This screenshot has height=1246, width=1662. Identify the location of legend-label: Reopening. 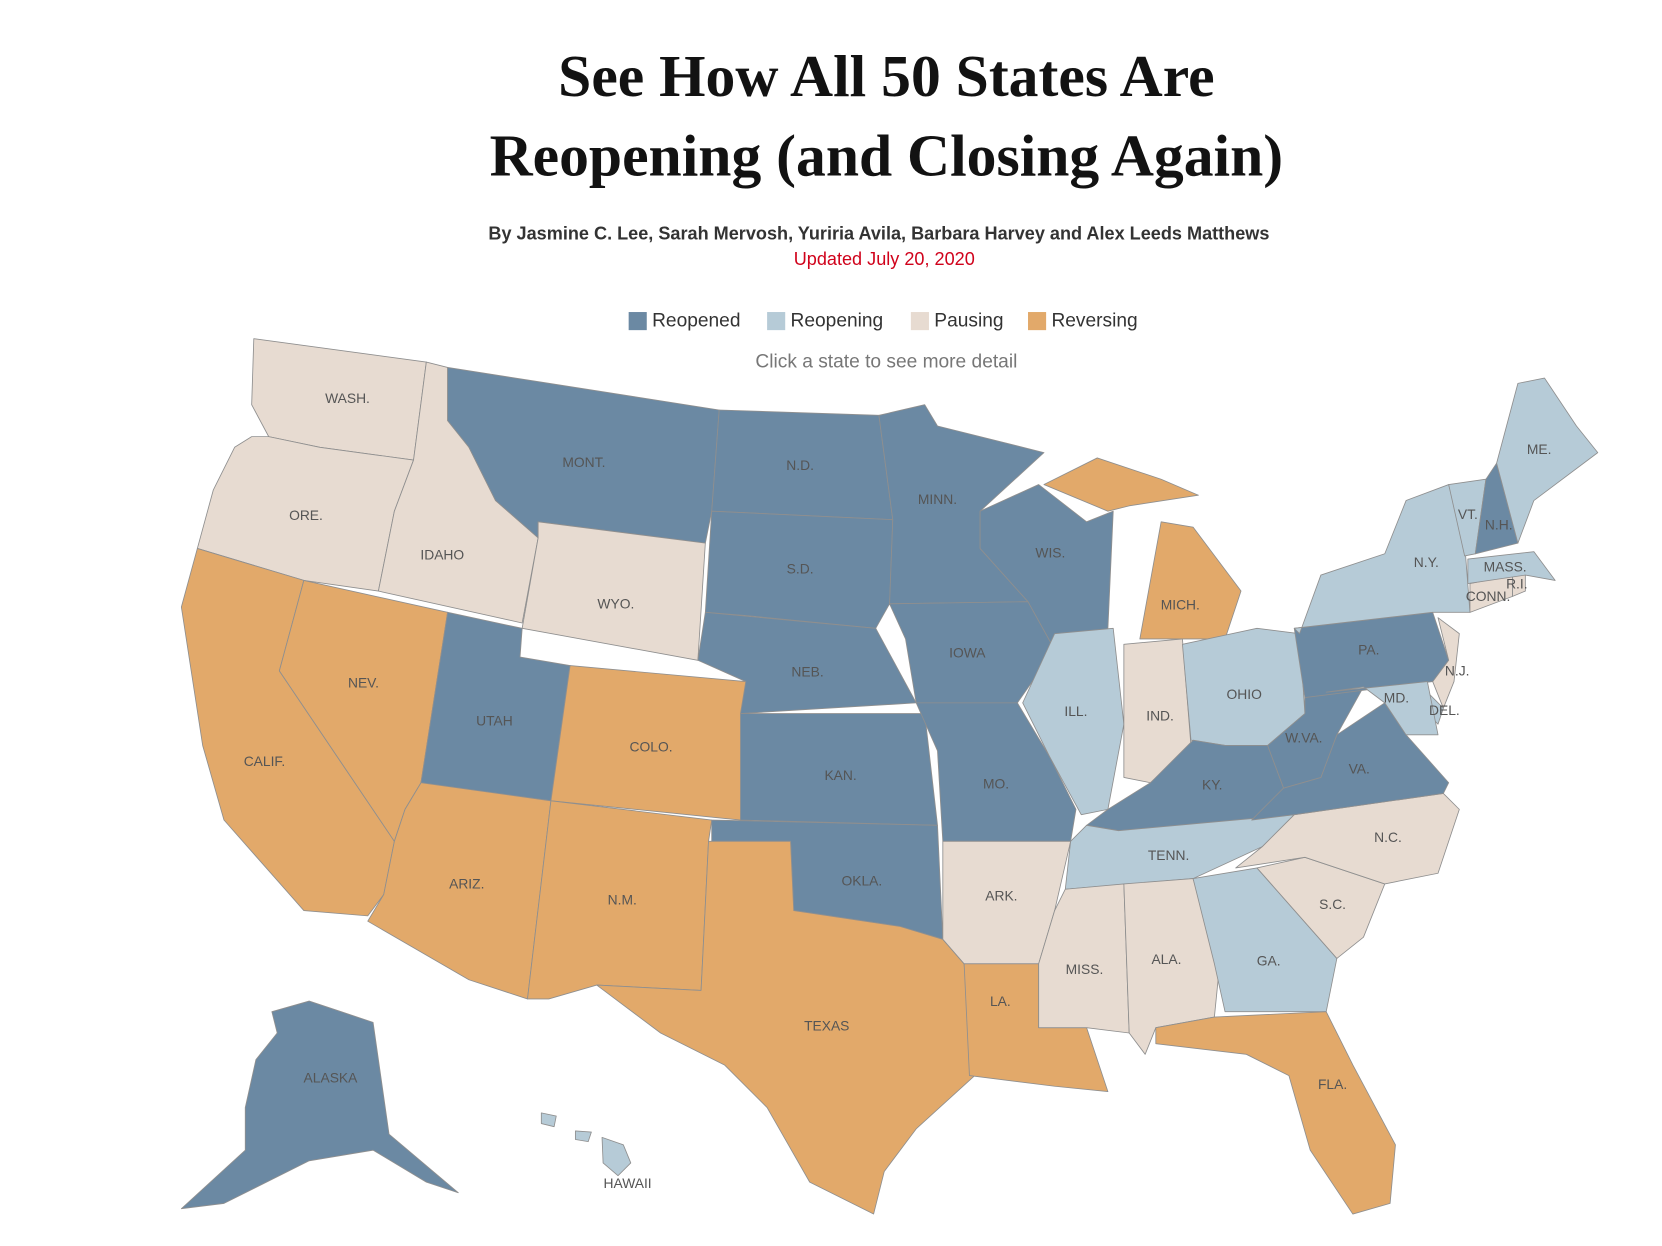
(837, 321).